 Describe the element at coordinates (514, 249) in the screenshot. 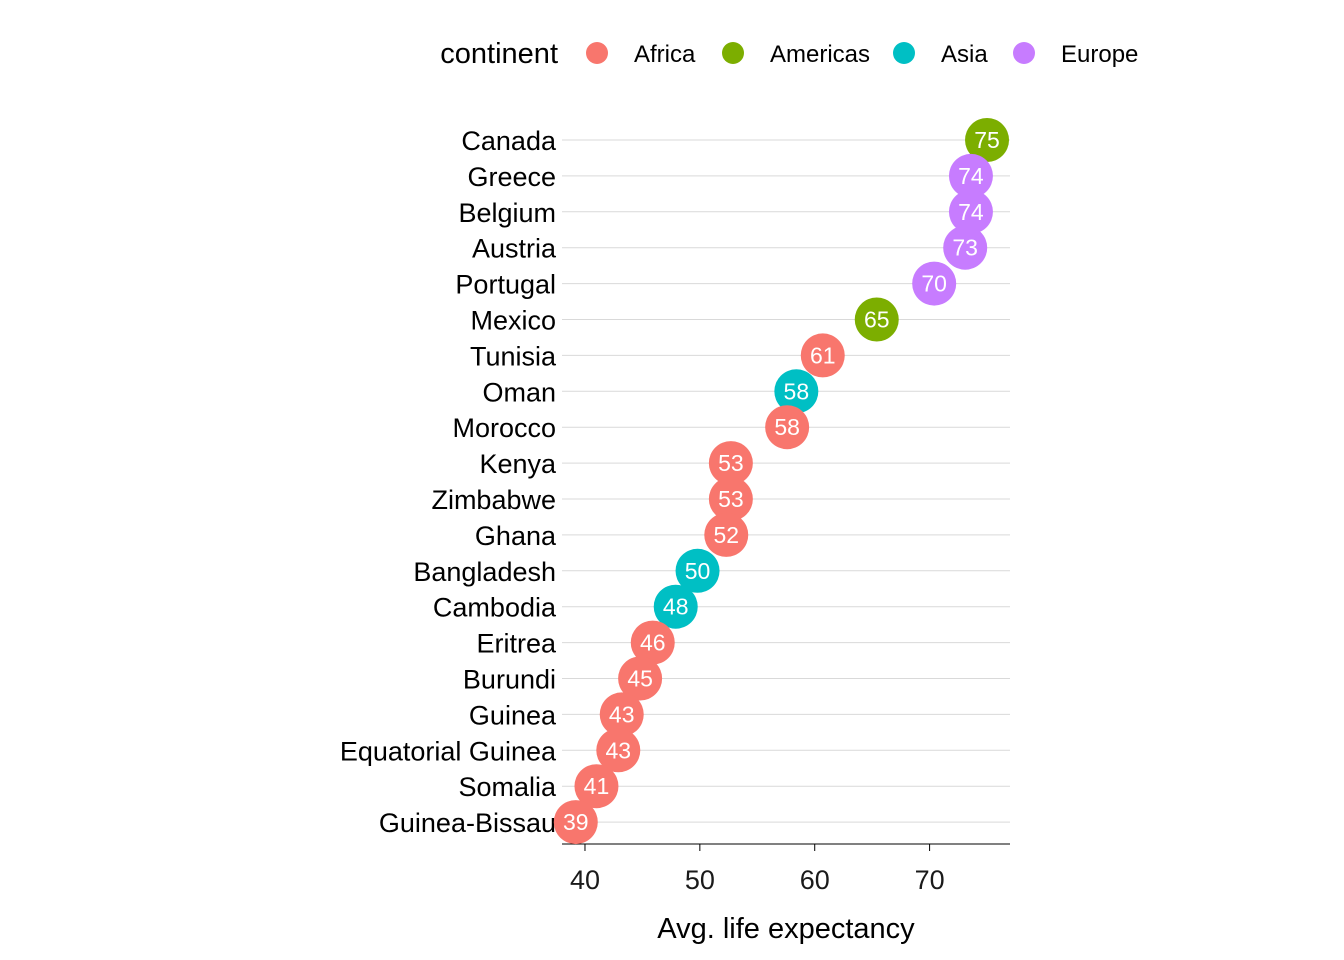

I see `country-label: Austria` at that location.